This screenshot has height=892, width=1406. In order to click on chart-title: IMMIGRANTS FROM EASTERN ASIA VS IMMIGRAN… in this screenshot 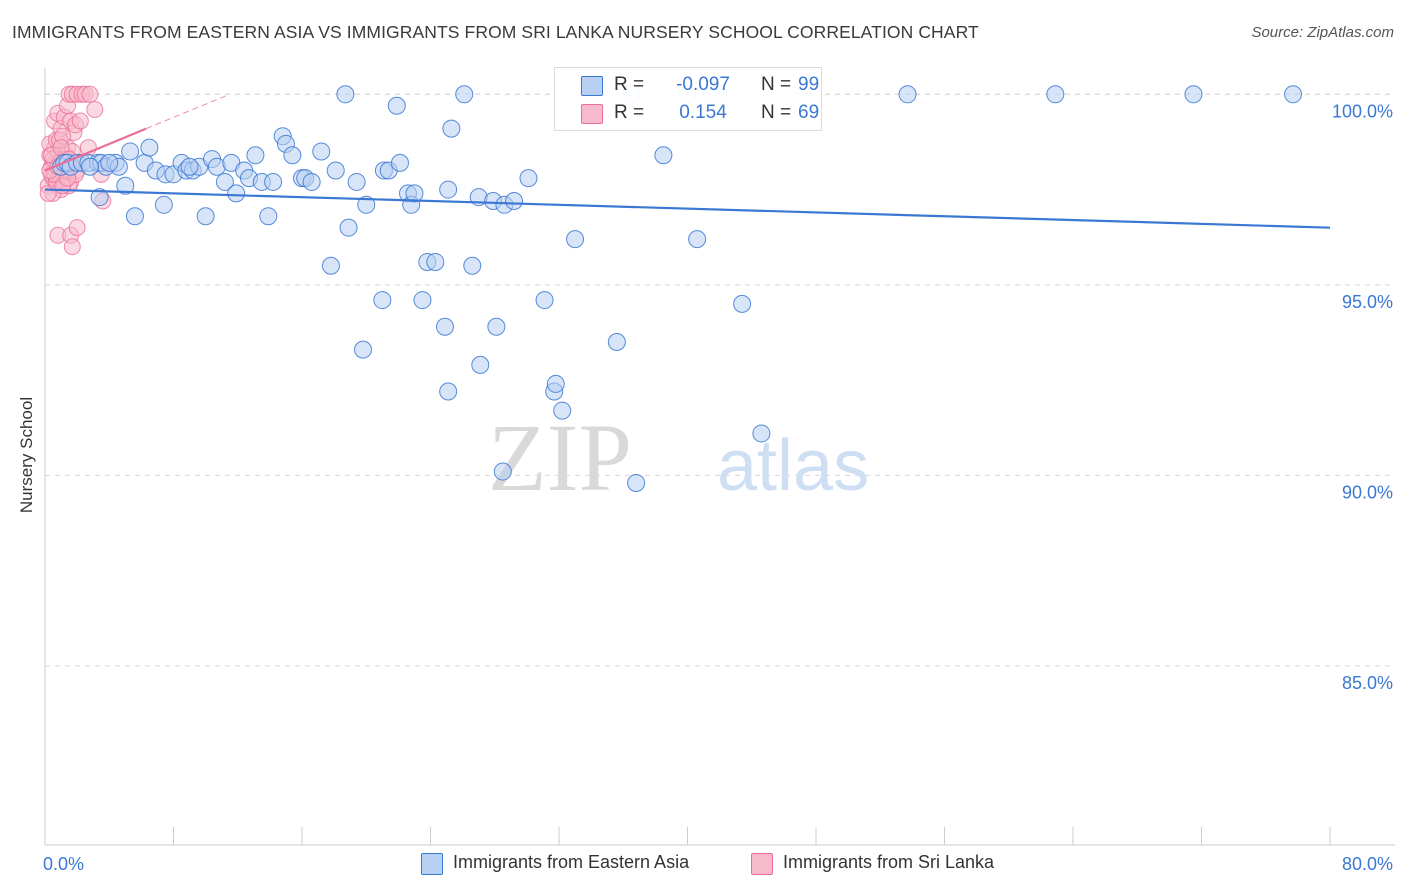, I will do `click(495, 32)`.